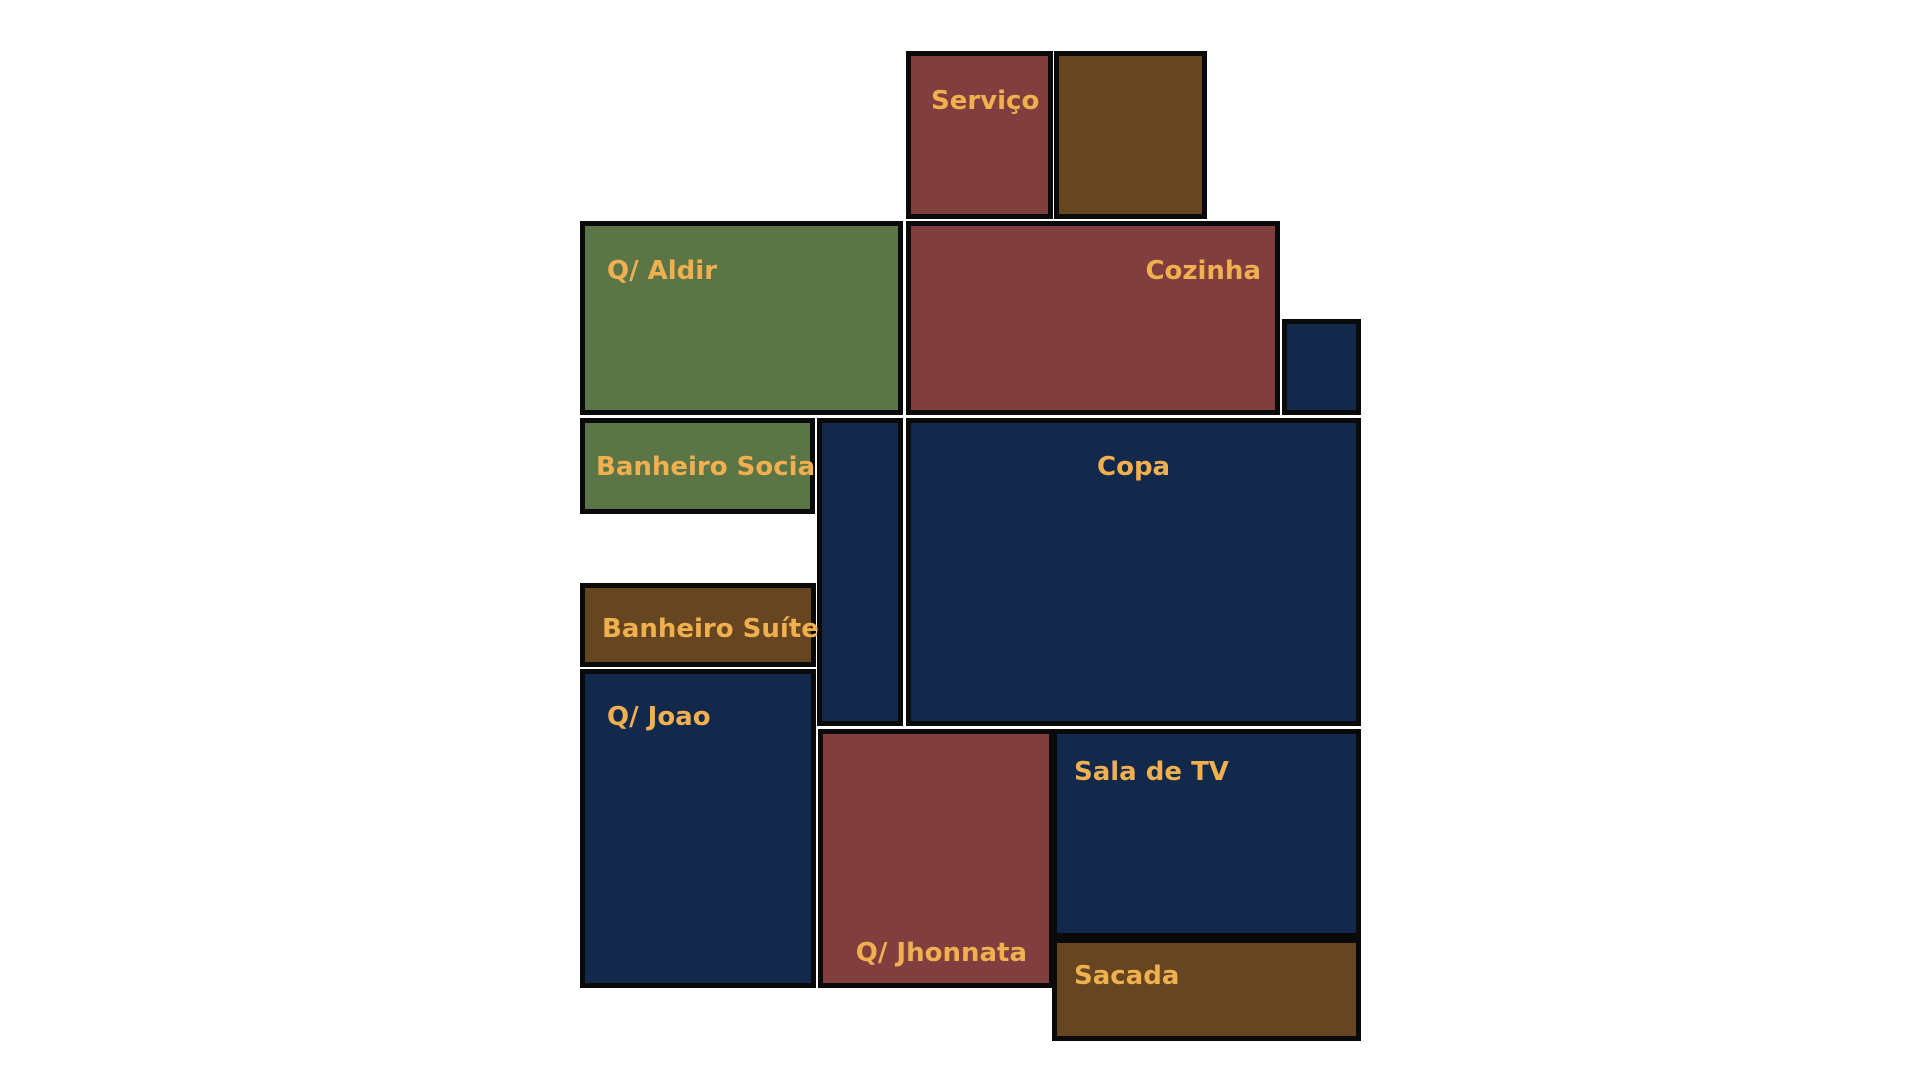 This screenshot has height=1080, width=1920. Describe the element at coordinates (1321, 367) in the screenshot. I see `room-small-navy` at that location.